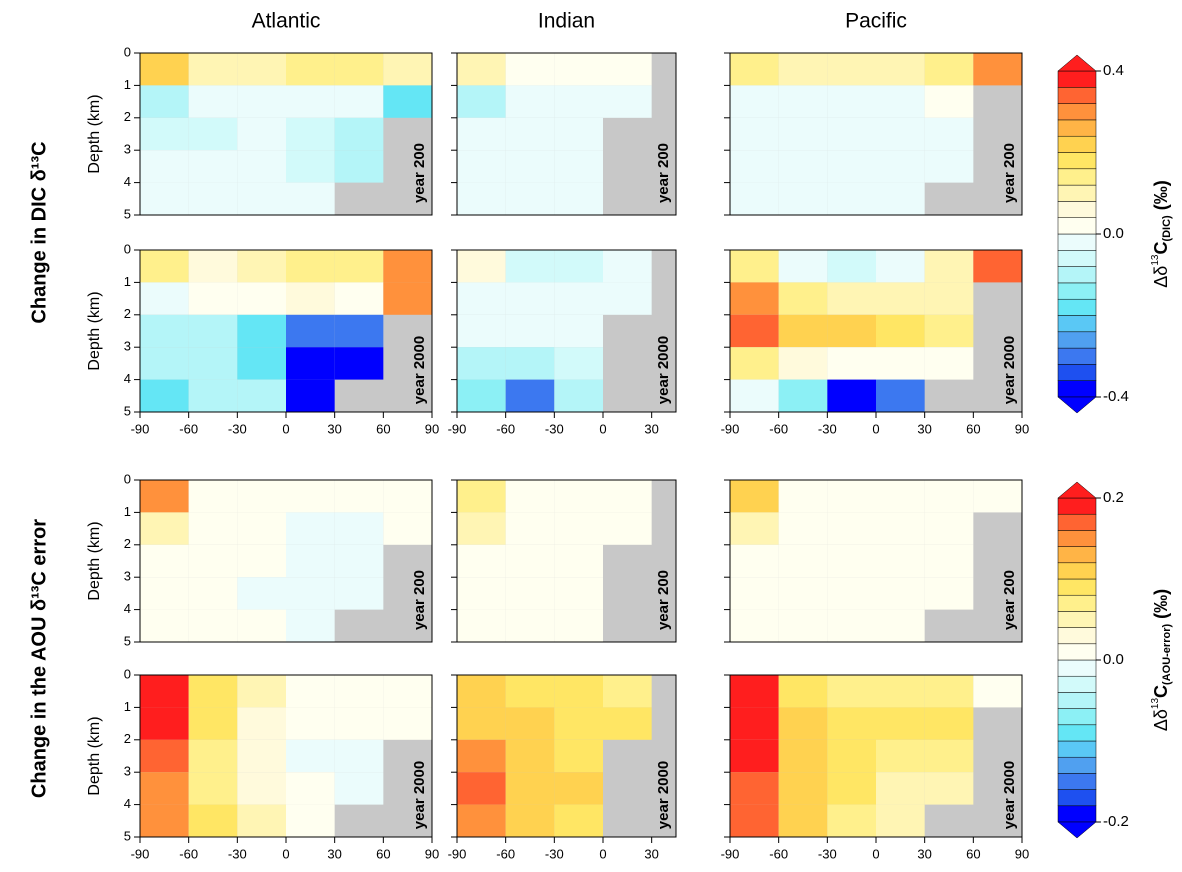 This screenshot has height=872, width=1182. I want to click on y-tick-label: 0, so click(127, 673).